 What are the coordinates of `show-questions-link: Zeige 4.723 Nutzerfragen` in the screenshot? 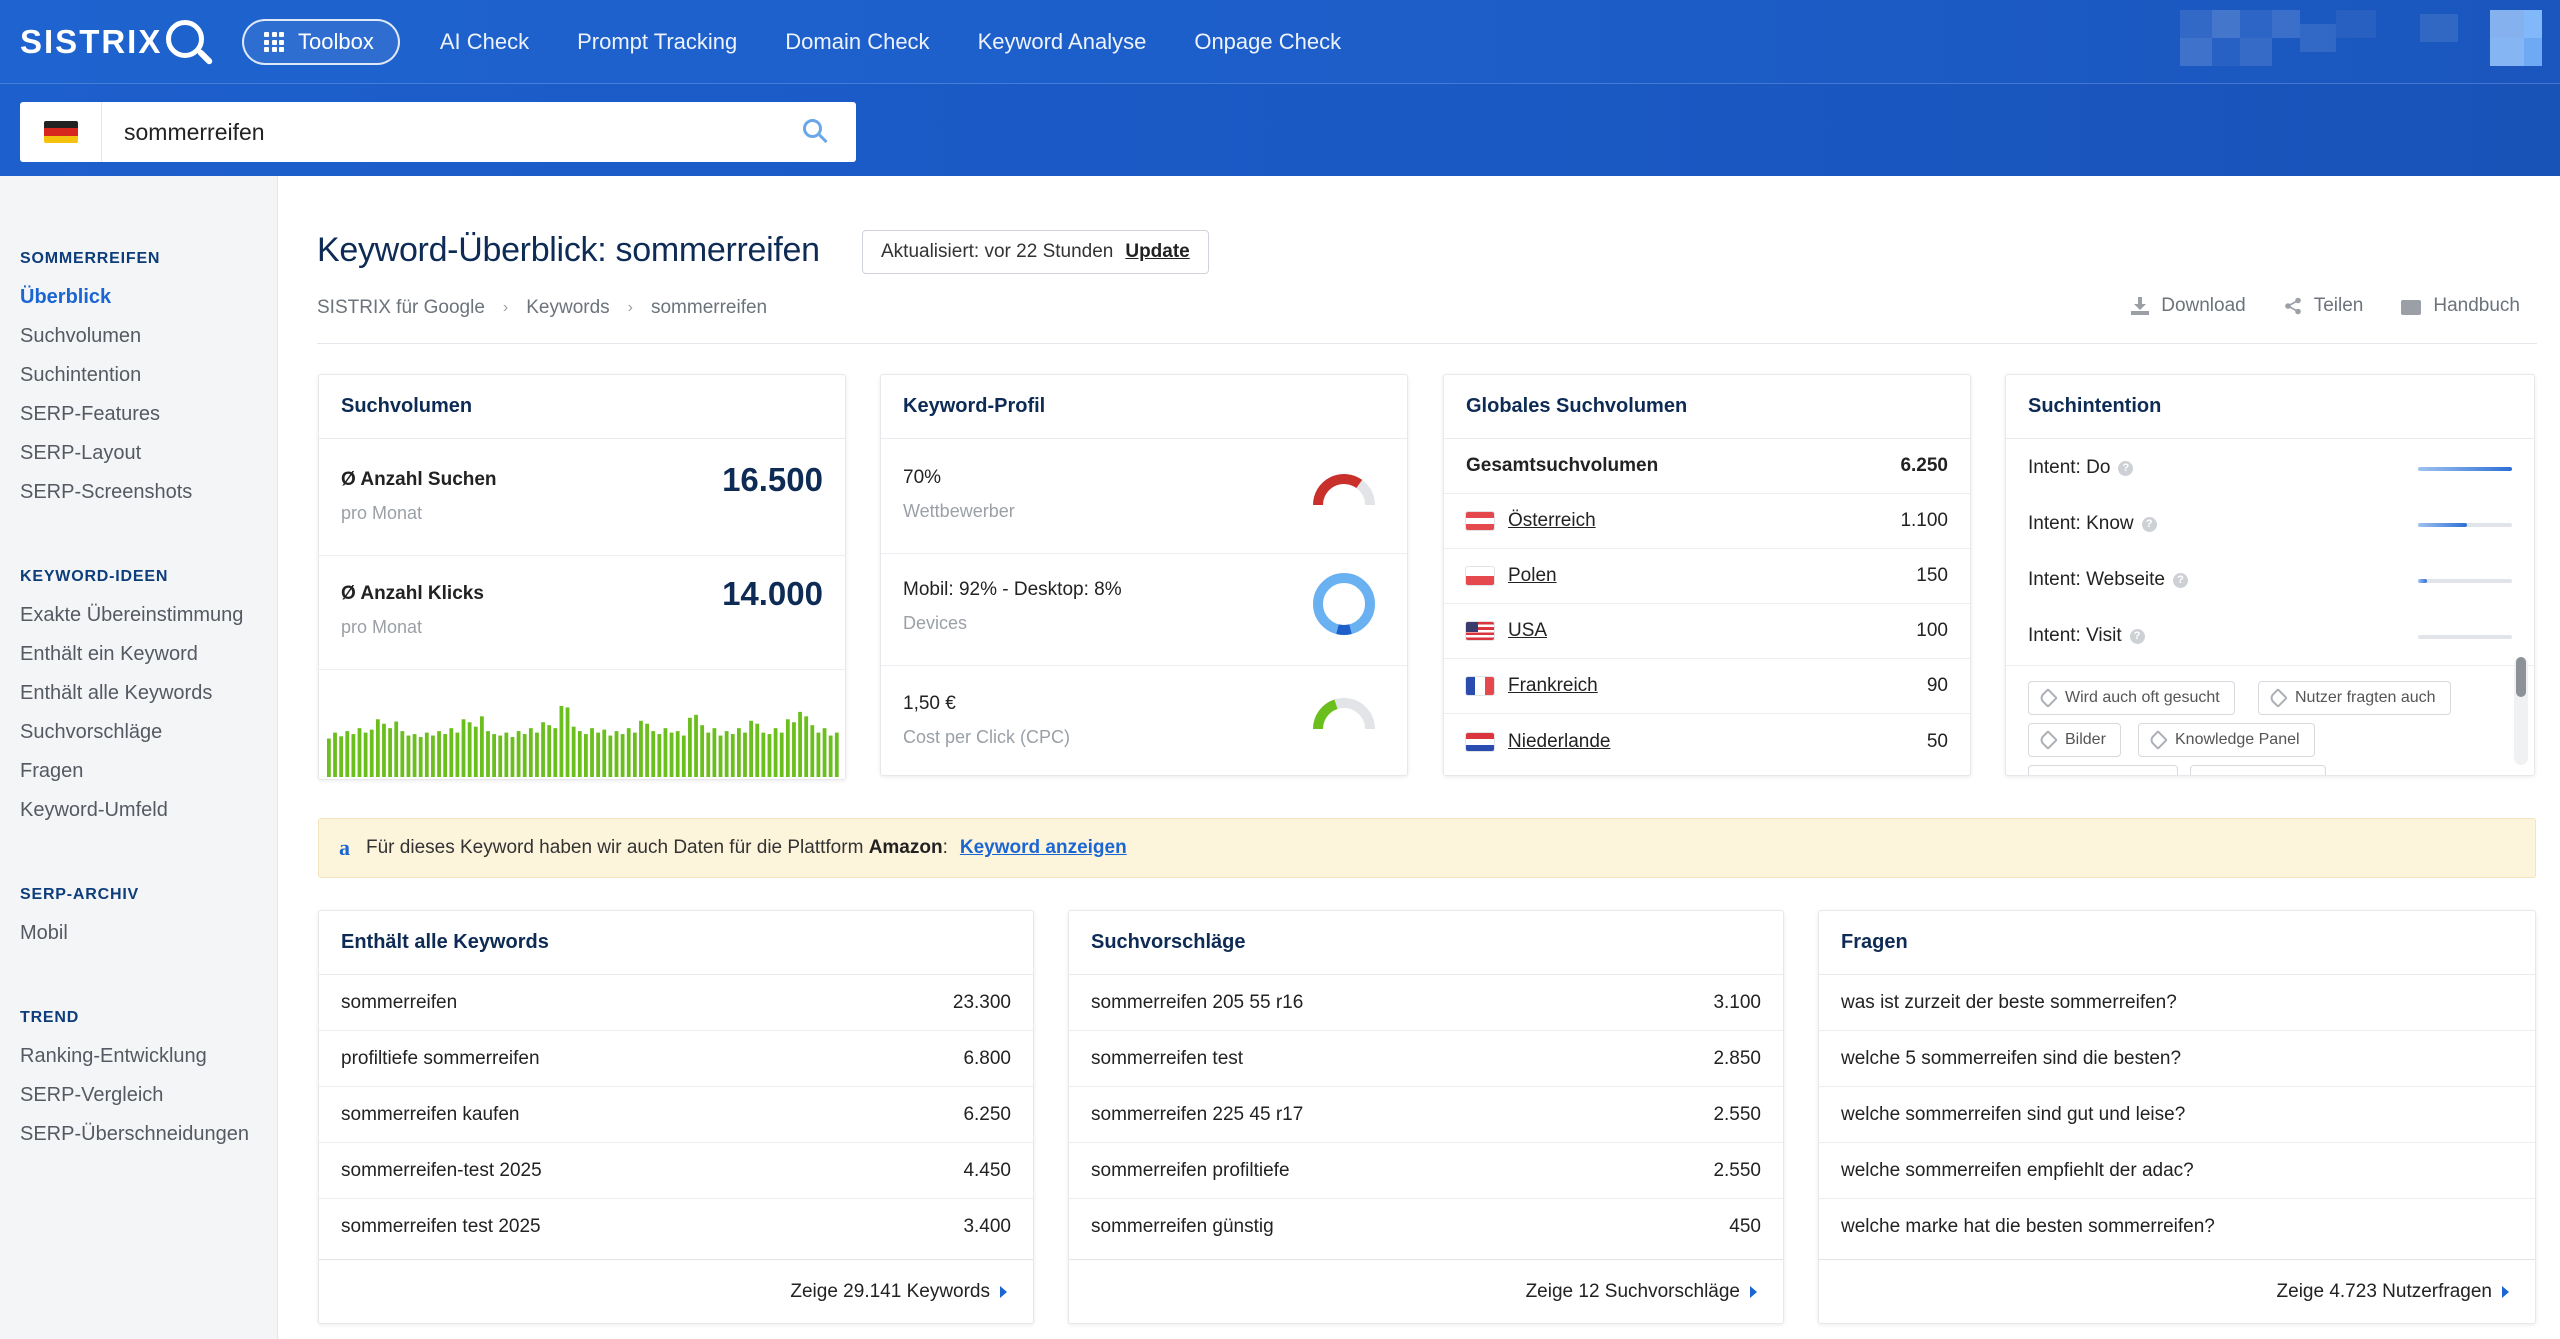 It's located at (2177, 1291).